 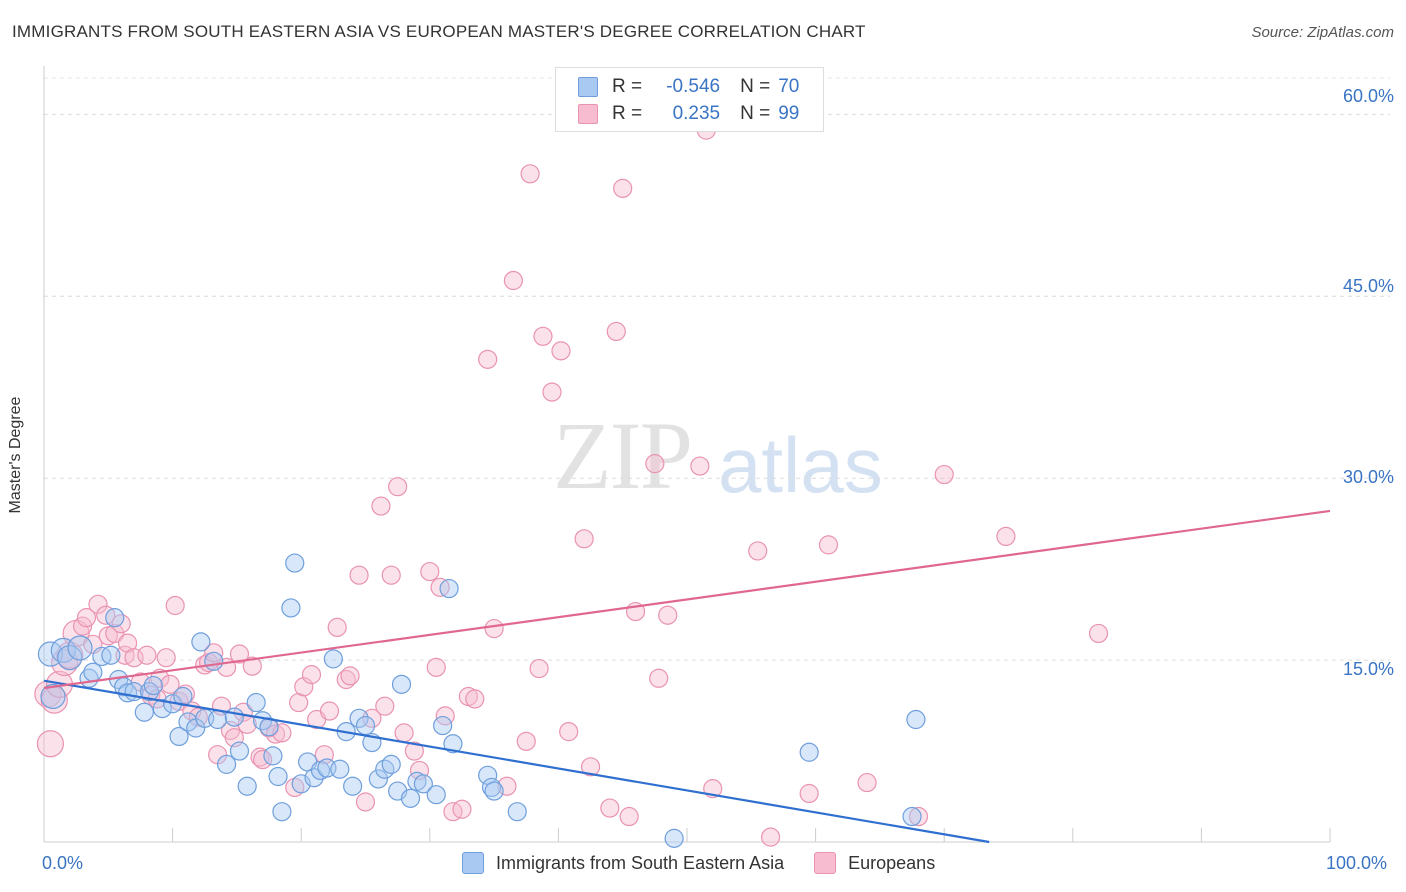 I want to click on legend-label-europeans: Europeans, so click(x=892, y=862).